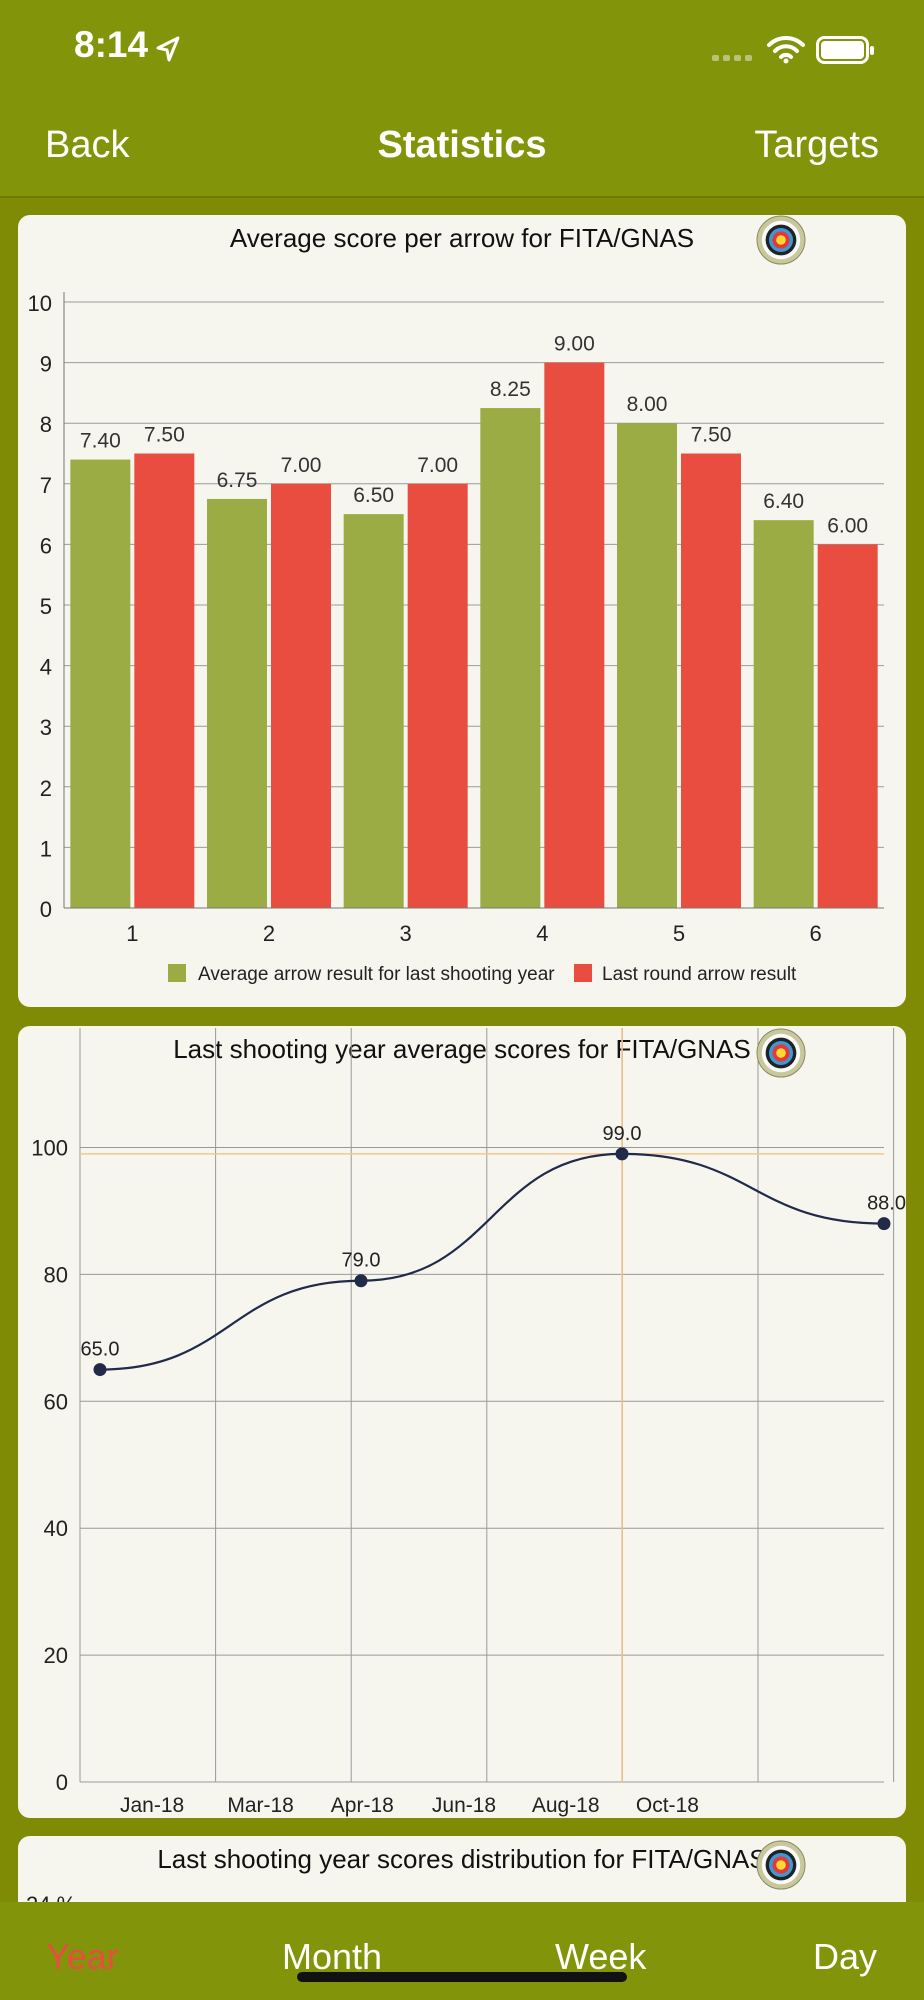 The image size is (924, 2000). I want to click on tab-bar: Year Month Week Day, so click(462, 1951).